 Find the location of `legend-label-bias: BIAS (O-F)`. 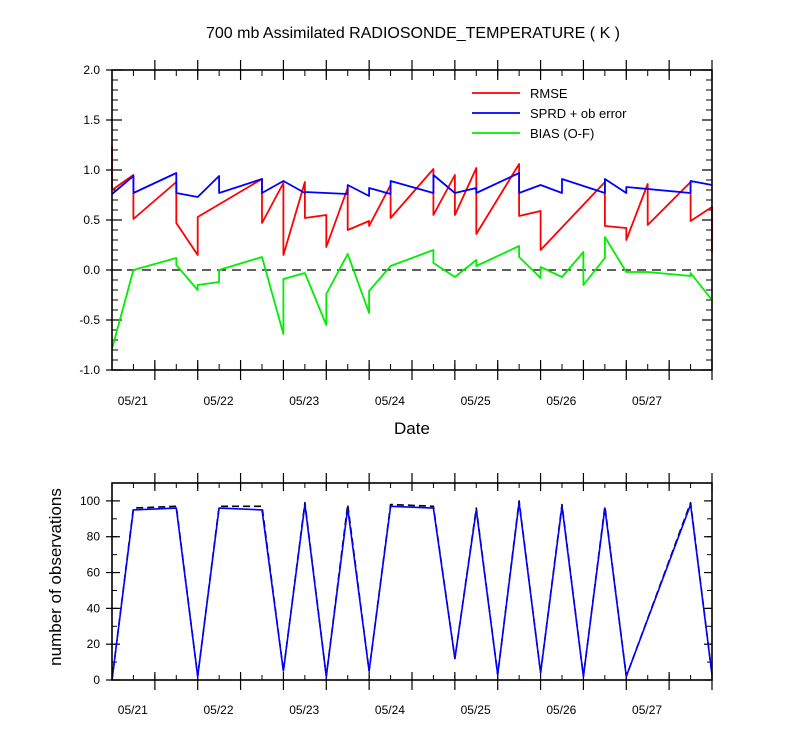

legend-label-bias: BIAS (O-F) is located at coordinates (562, 133).